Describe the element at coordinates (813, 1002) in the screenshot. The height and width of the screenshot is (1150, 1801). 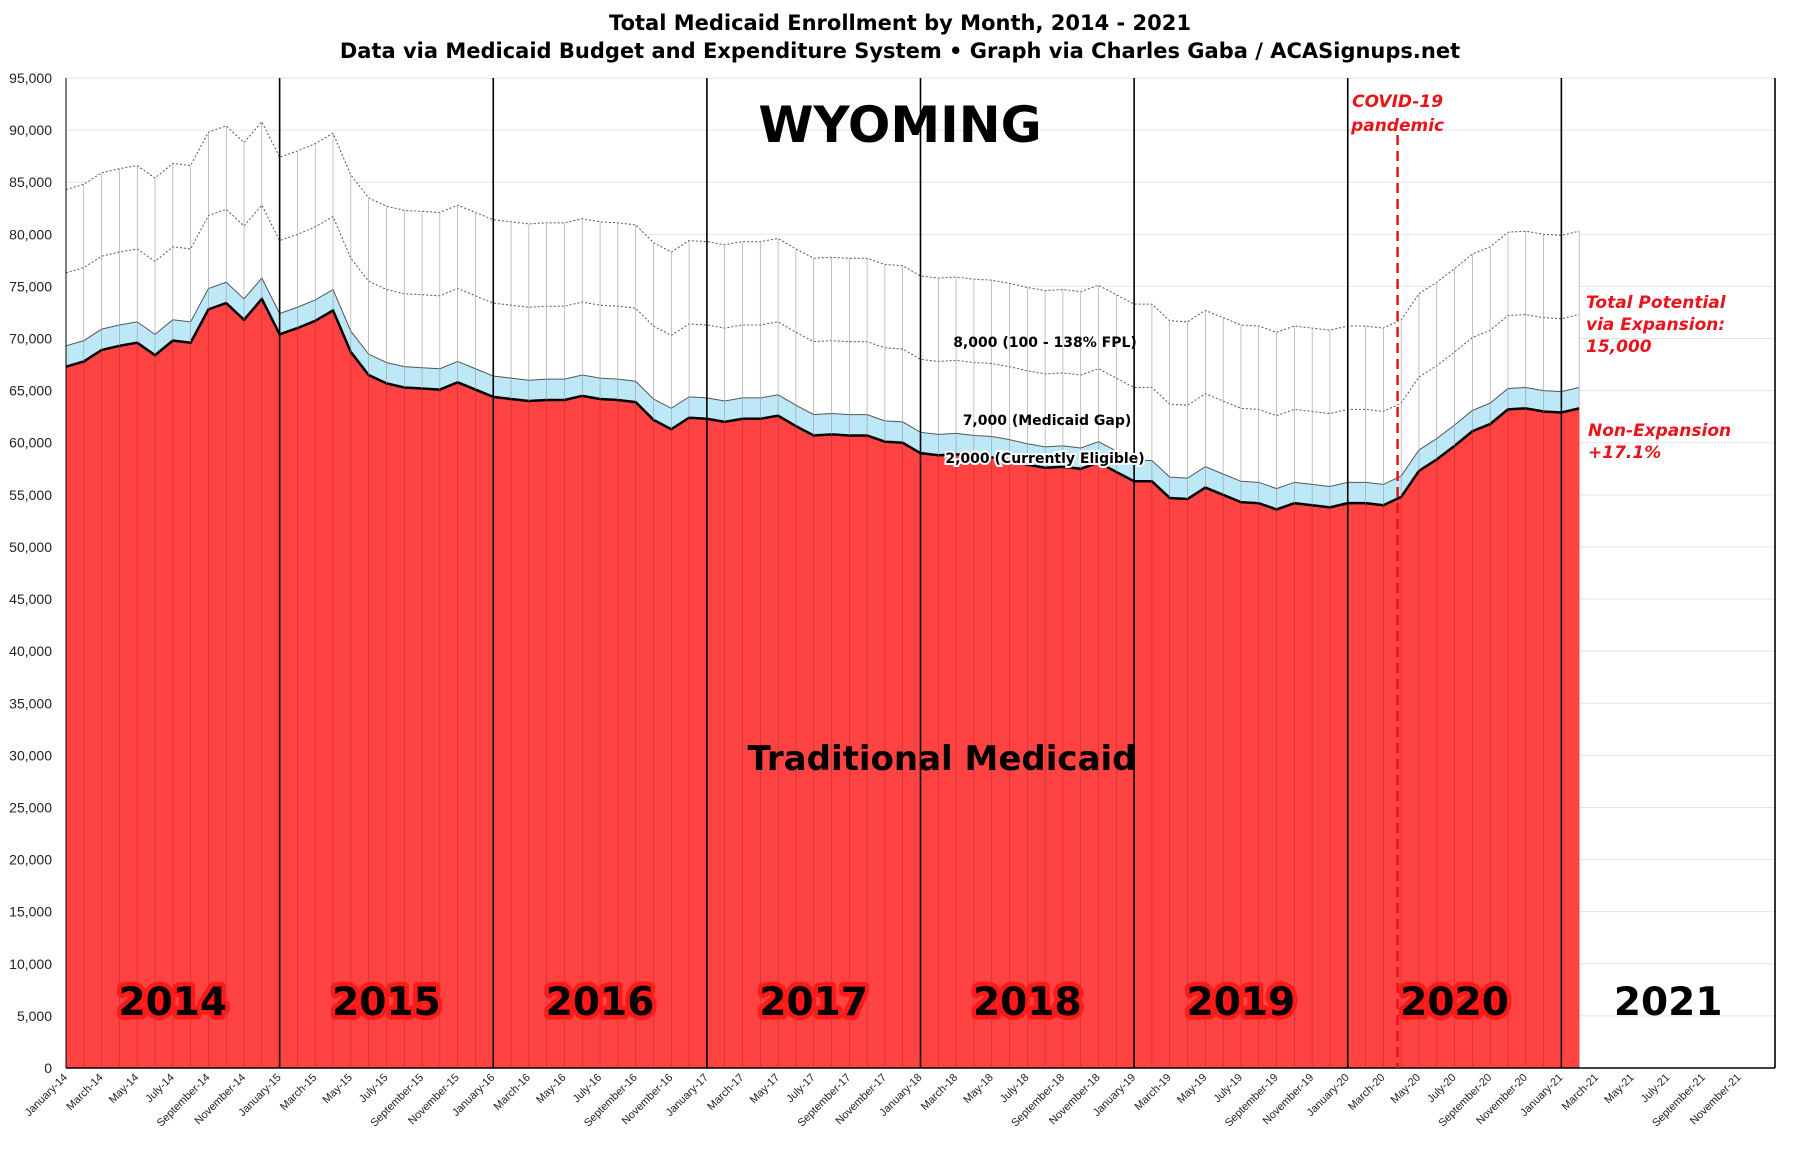
I see `year-label: 2017` at that location.